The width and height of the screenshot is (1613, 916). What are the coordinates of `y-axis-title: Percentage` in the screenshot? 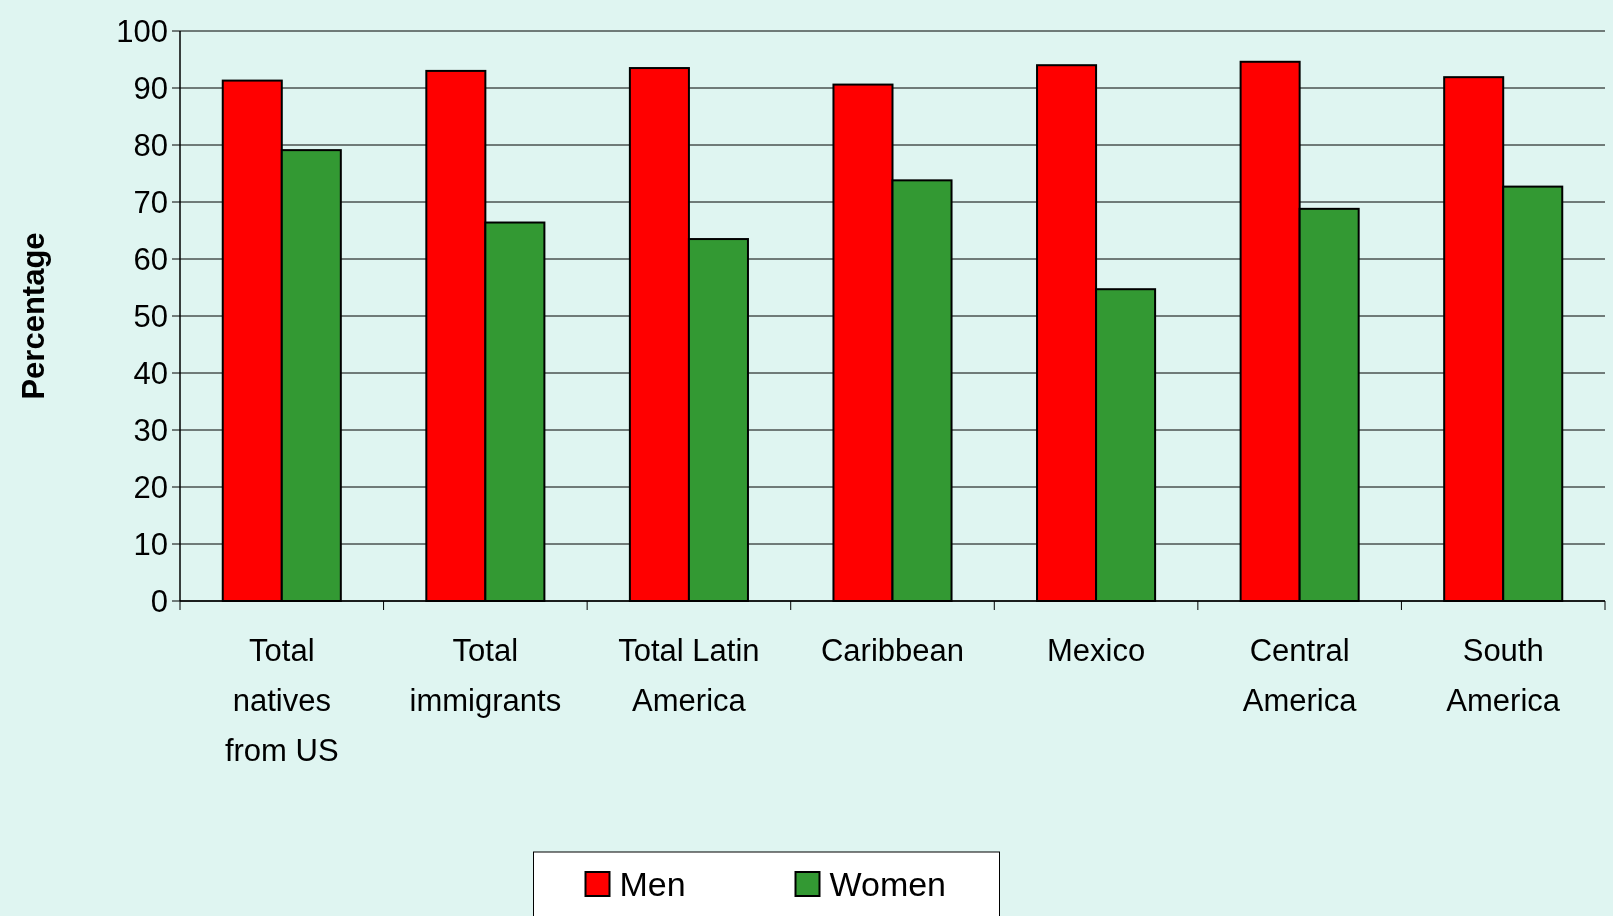 It's located at (33, 316).